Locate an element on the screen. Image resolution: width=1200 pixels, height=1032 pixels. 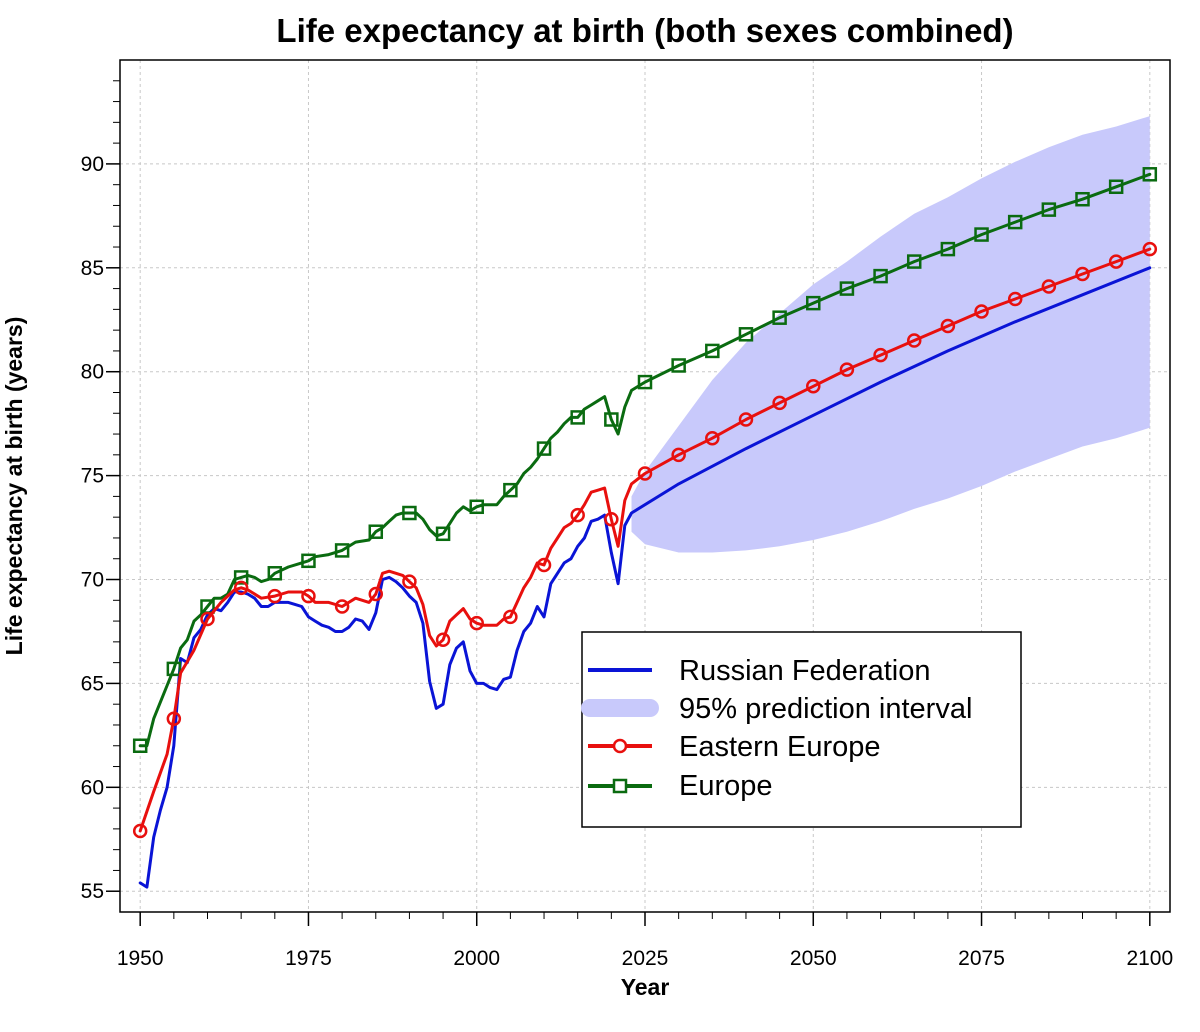
point-eastern-europe-2015 is located at coordinates (577, 515).